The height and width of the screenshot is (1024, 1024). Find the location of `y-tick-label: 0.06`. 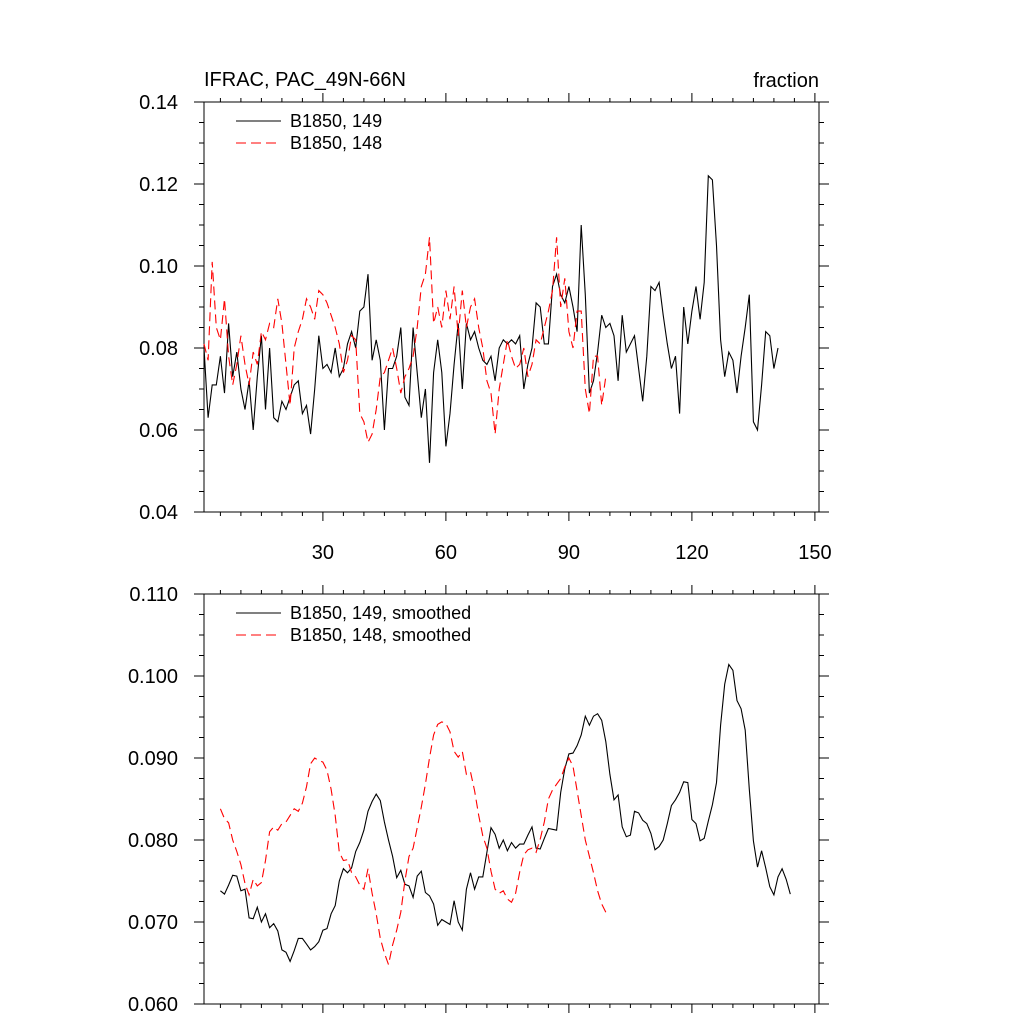

y-tick-label: 0.06 is located at coordinates (158, 431).